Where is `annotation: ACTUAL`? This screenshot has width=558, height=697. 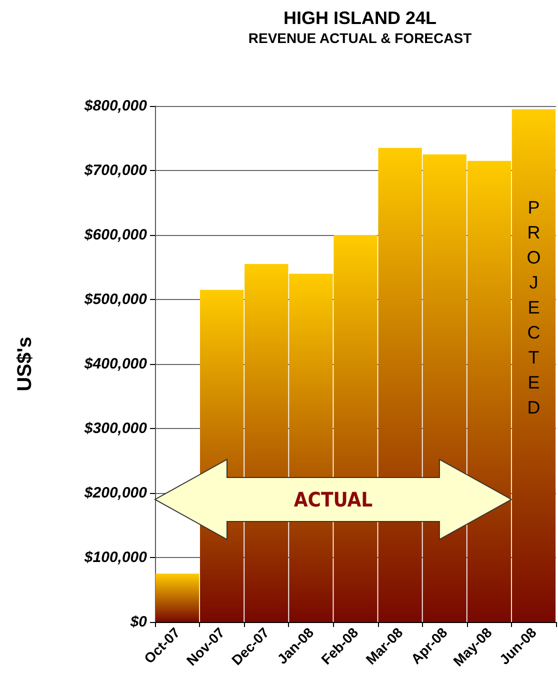
annotation: ACTUAL is located at coordinates (333, 499).